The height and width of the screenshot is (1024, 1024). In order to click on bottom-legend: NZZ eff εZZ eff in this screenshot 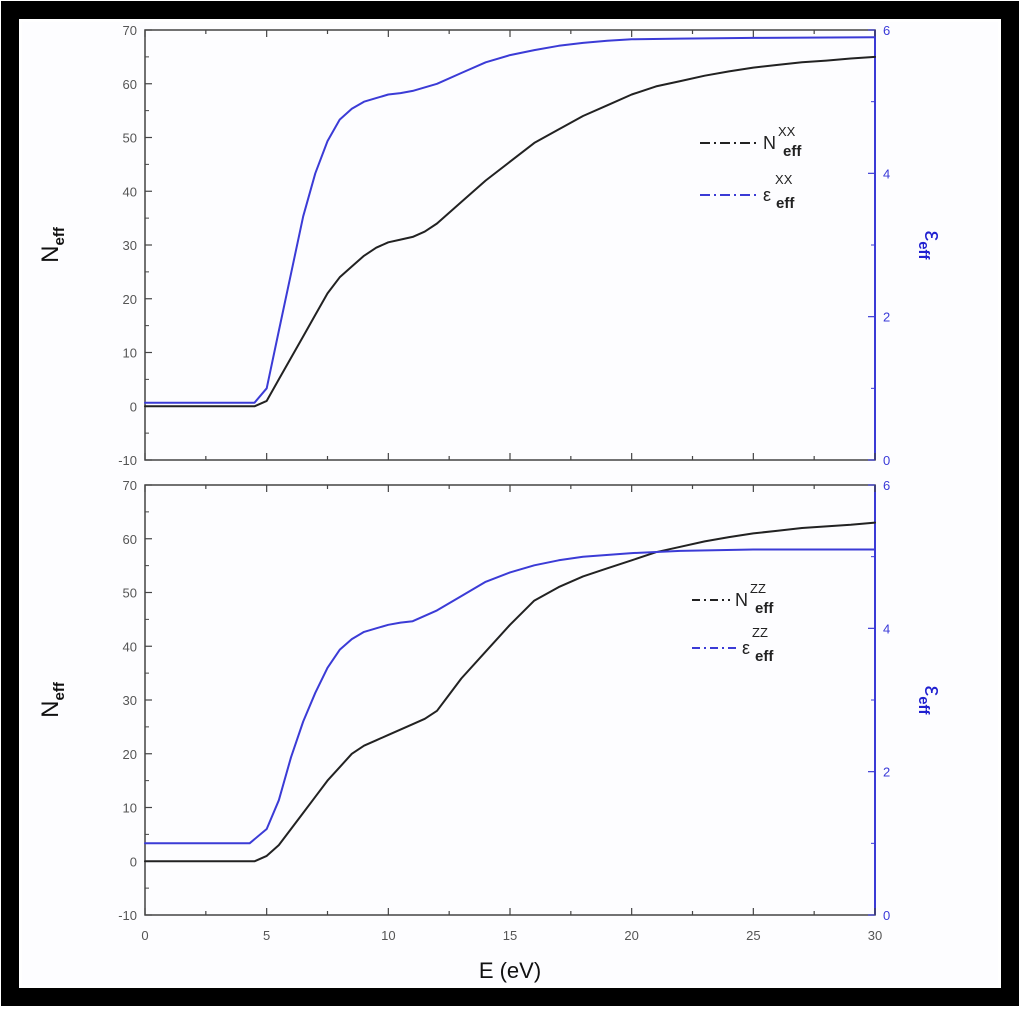, I will do `click(733, 623)`.